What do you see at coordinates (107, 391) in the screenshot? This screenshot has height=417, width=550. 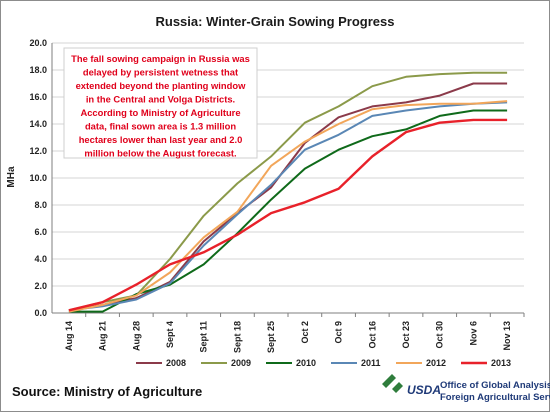 I see `source-caption: Source: Ministry of Agriculture` at bounding box center [107, 391].